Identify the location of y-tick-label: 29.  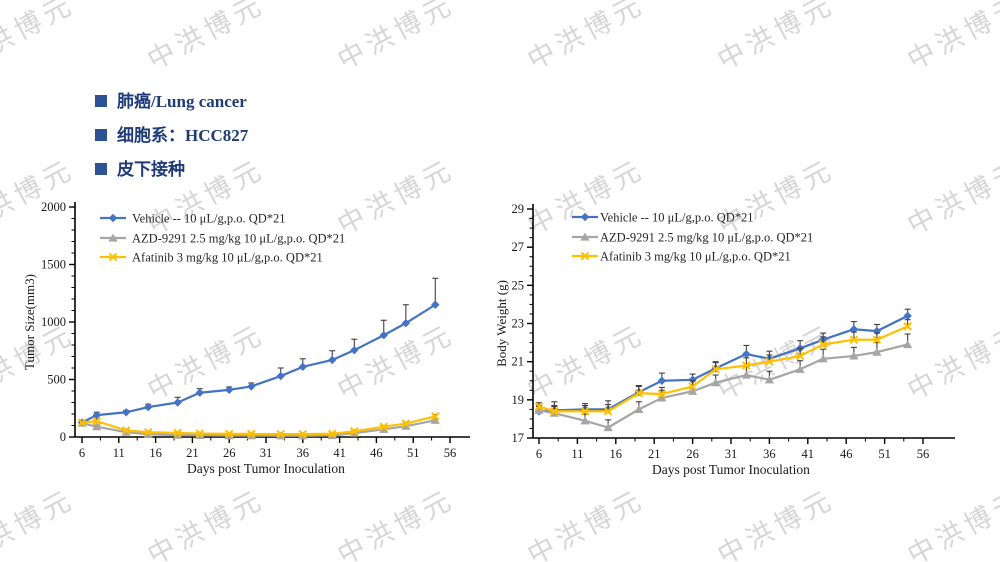
(518, 209).